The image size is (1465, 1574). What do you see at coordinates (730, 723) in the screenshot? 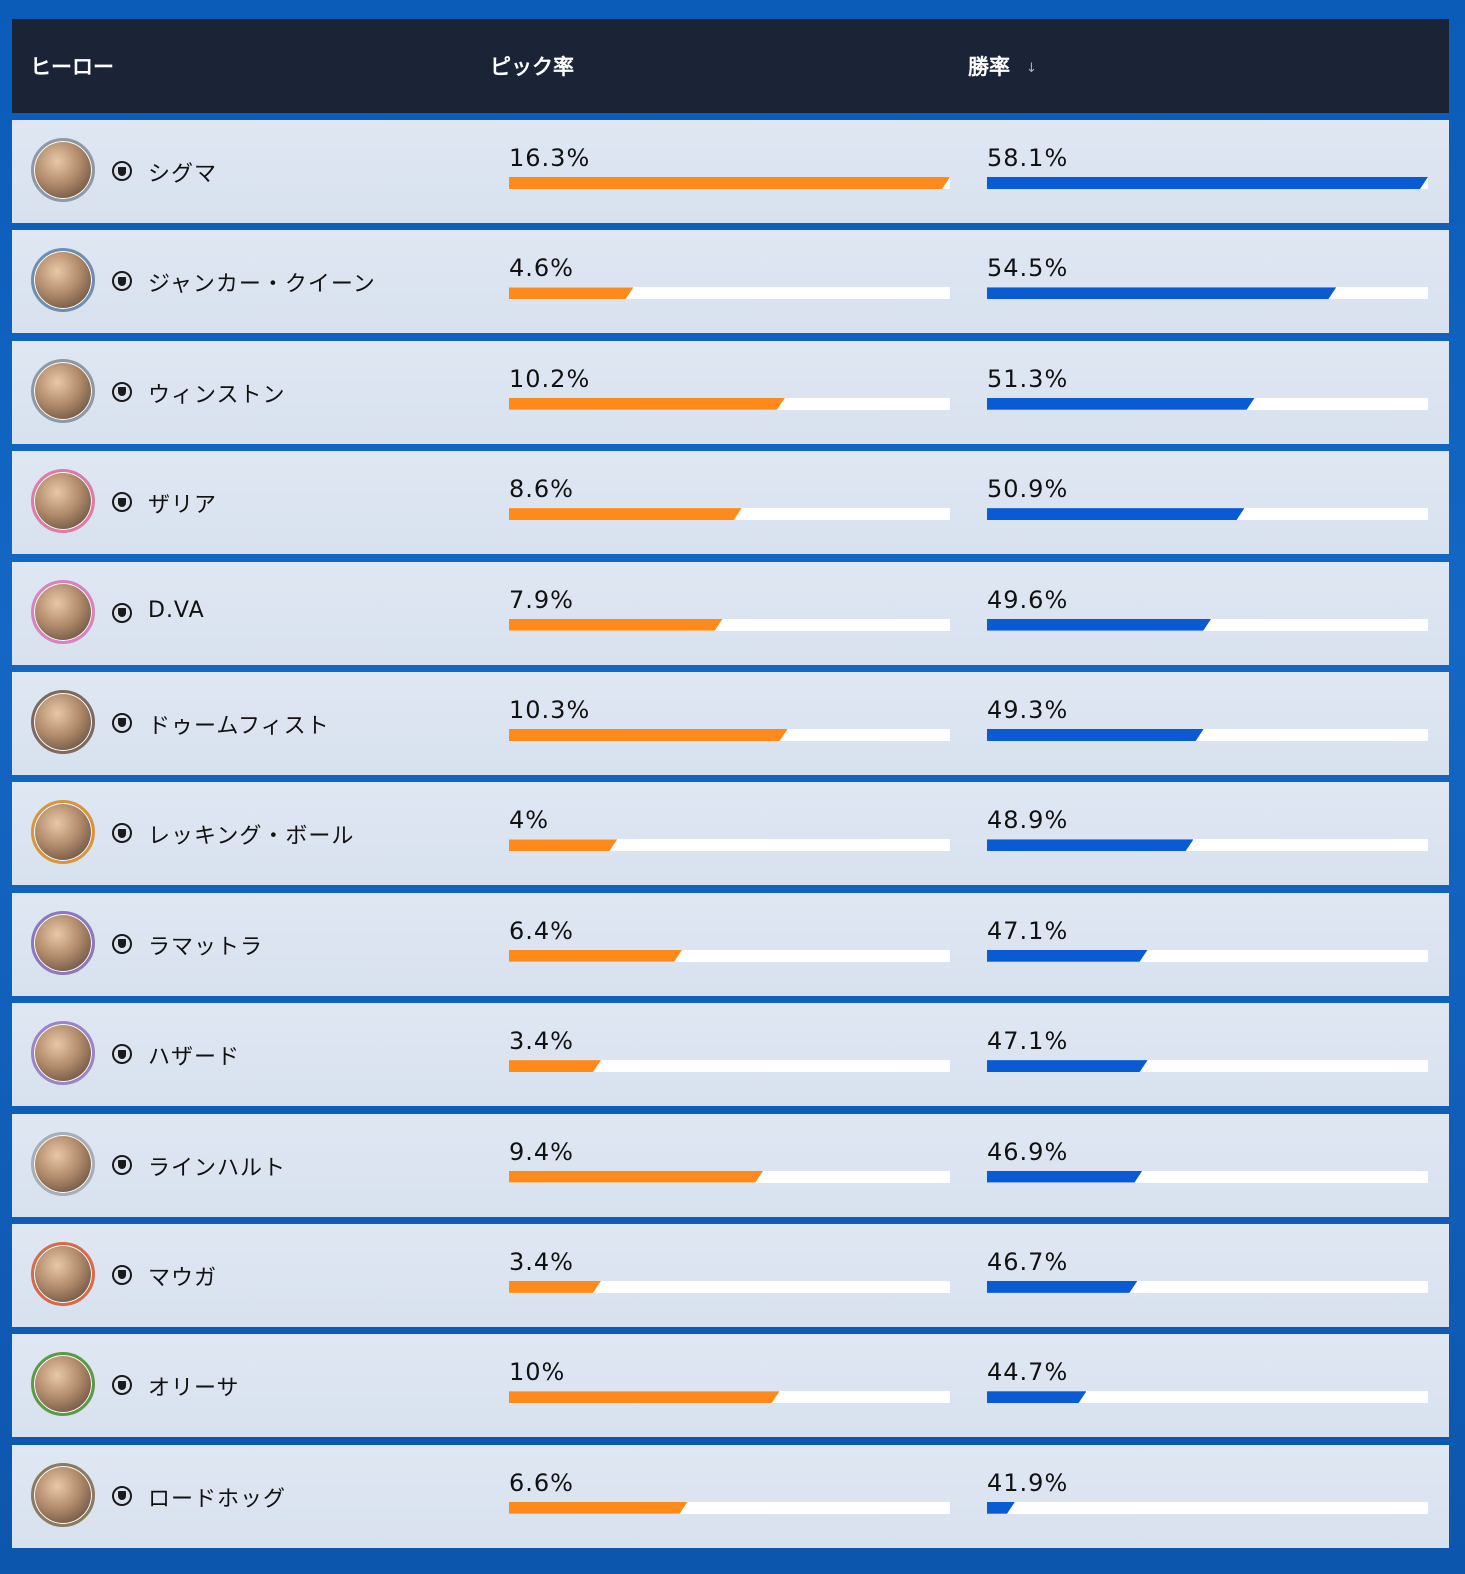
I see `table-row: ドゥームフィスト 10.3% 49.3%` at bounding box center [730, 723].